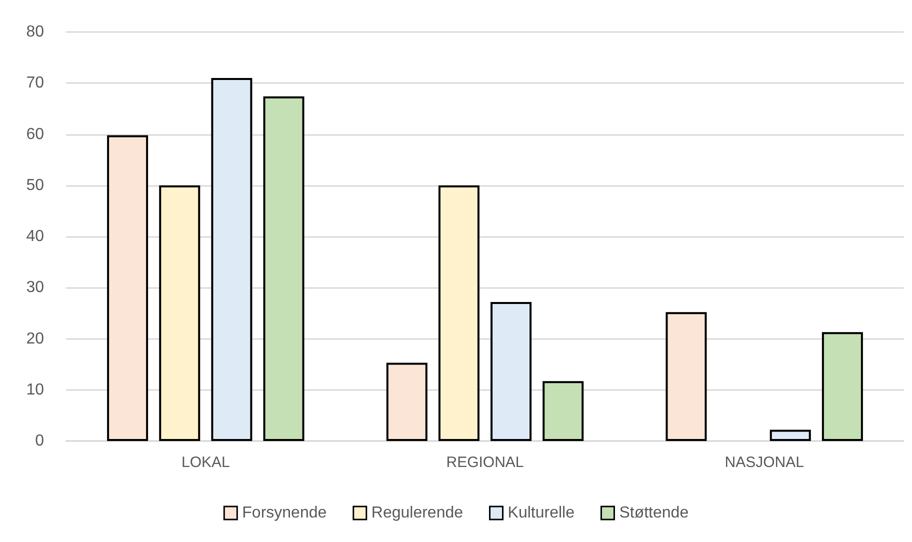 Image resolution: width=912 pixels, height=542 pixels. What do you see at coordinates (35, 134) in the screenshot?
I see `y-tick-label: 60` at bounding box center [35, 134].